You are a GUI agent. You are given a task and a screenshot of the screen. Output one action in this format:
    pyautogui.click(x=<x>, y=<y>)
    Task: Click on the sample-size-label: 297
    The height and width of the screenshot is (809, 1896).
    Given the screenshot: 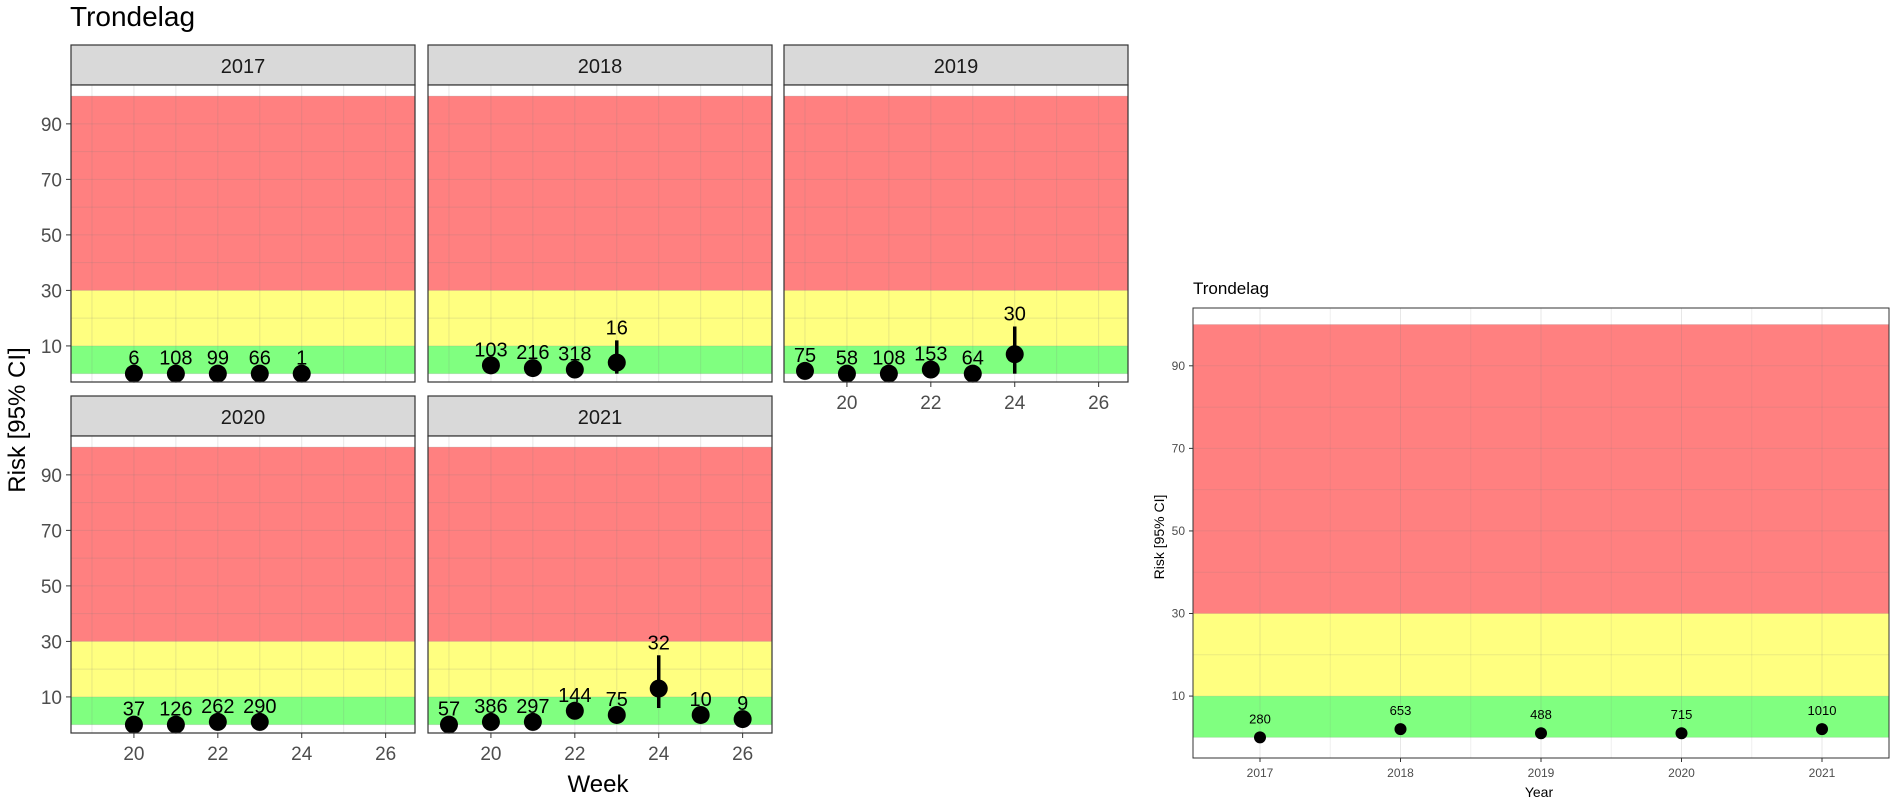 What is the action you would take?
    pyautogui.click(x=532, y=707)
    